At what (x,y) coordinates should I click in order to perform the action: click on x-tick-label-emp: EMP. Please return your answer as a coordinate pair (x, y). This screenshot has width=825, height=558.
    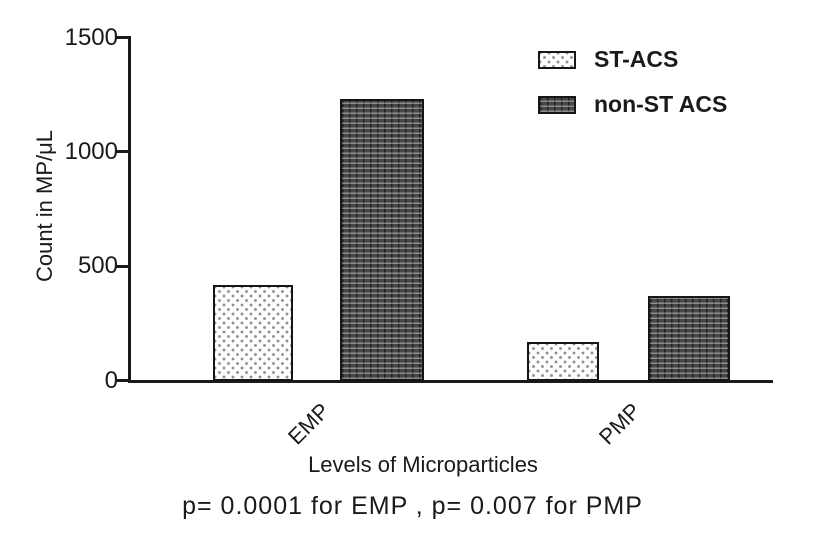
    Looking at the image, I should click on (309, 424).